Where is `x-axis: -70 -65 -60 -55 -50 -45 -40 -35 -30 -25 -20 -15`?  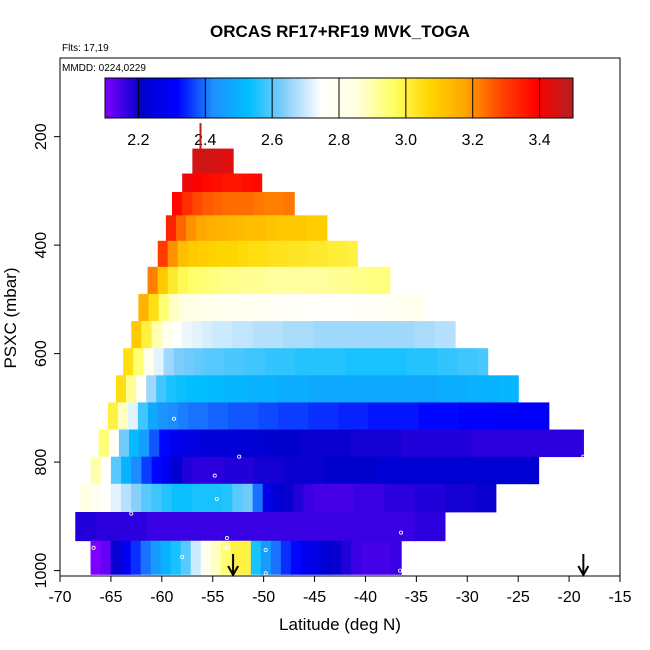 x-axis: -70 -65 -60 -55 -50 -45 -40 -35 -30 -25 -20 -15 is located at coordinates (340, 591).